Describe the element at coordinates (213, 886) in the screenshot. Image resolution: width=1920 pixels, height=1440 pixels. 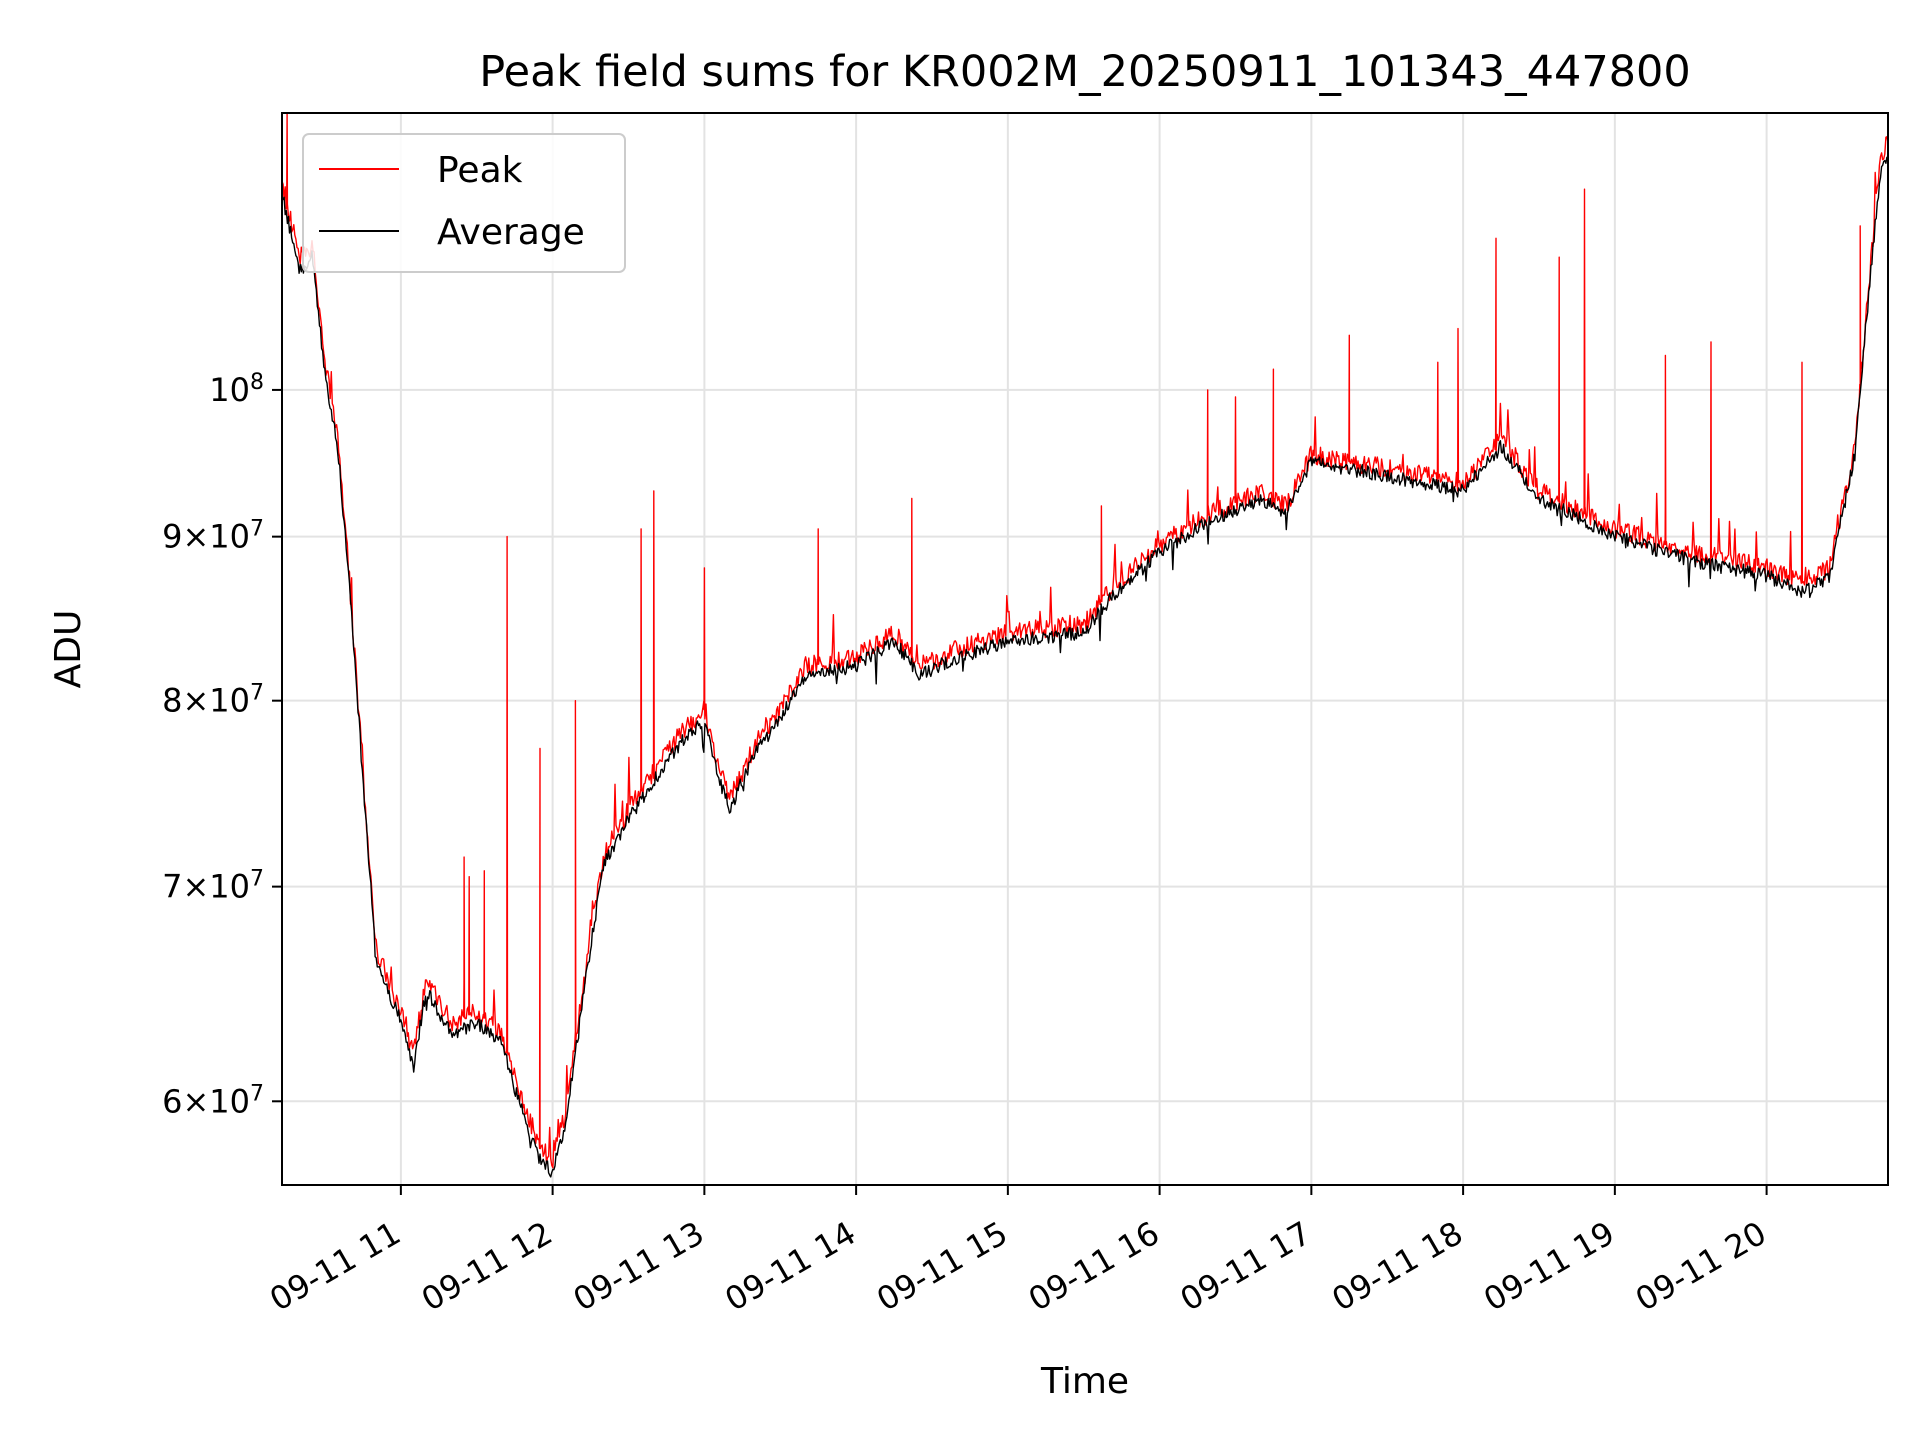
I see `y-tick-label: 7×107` at that location.